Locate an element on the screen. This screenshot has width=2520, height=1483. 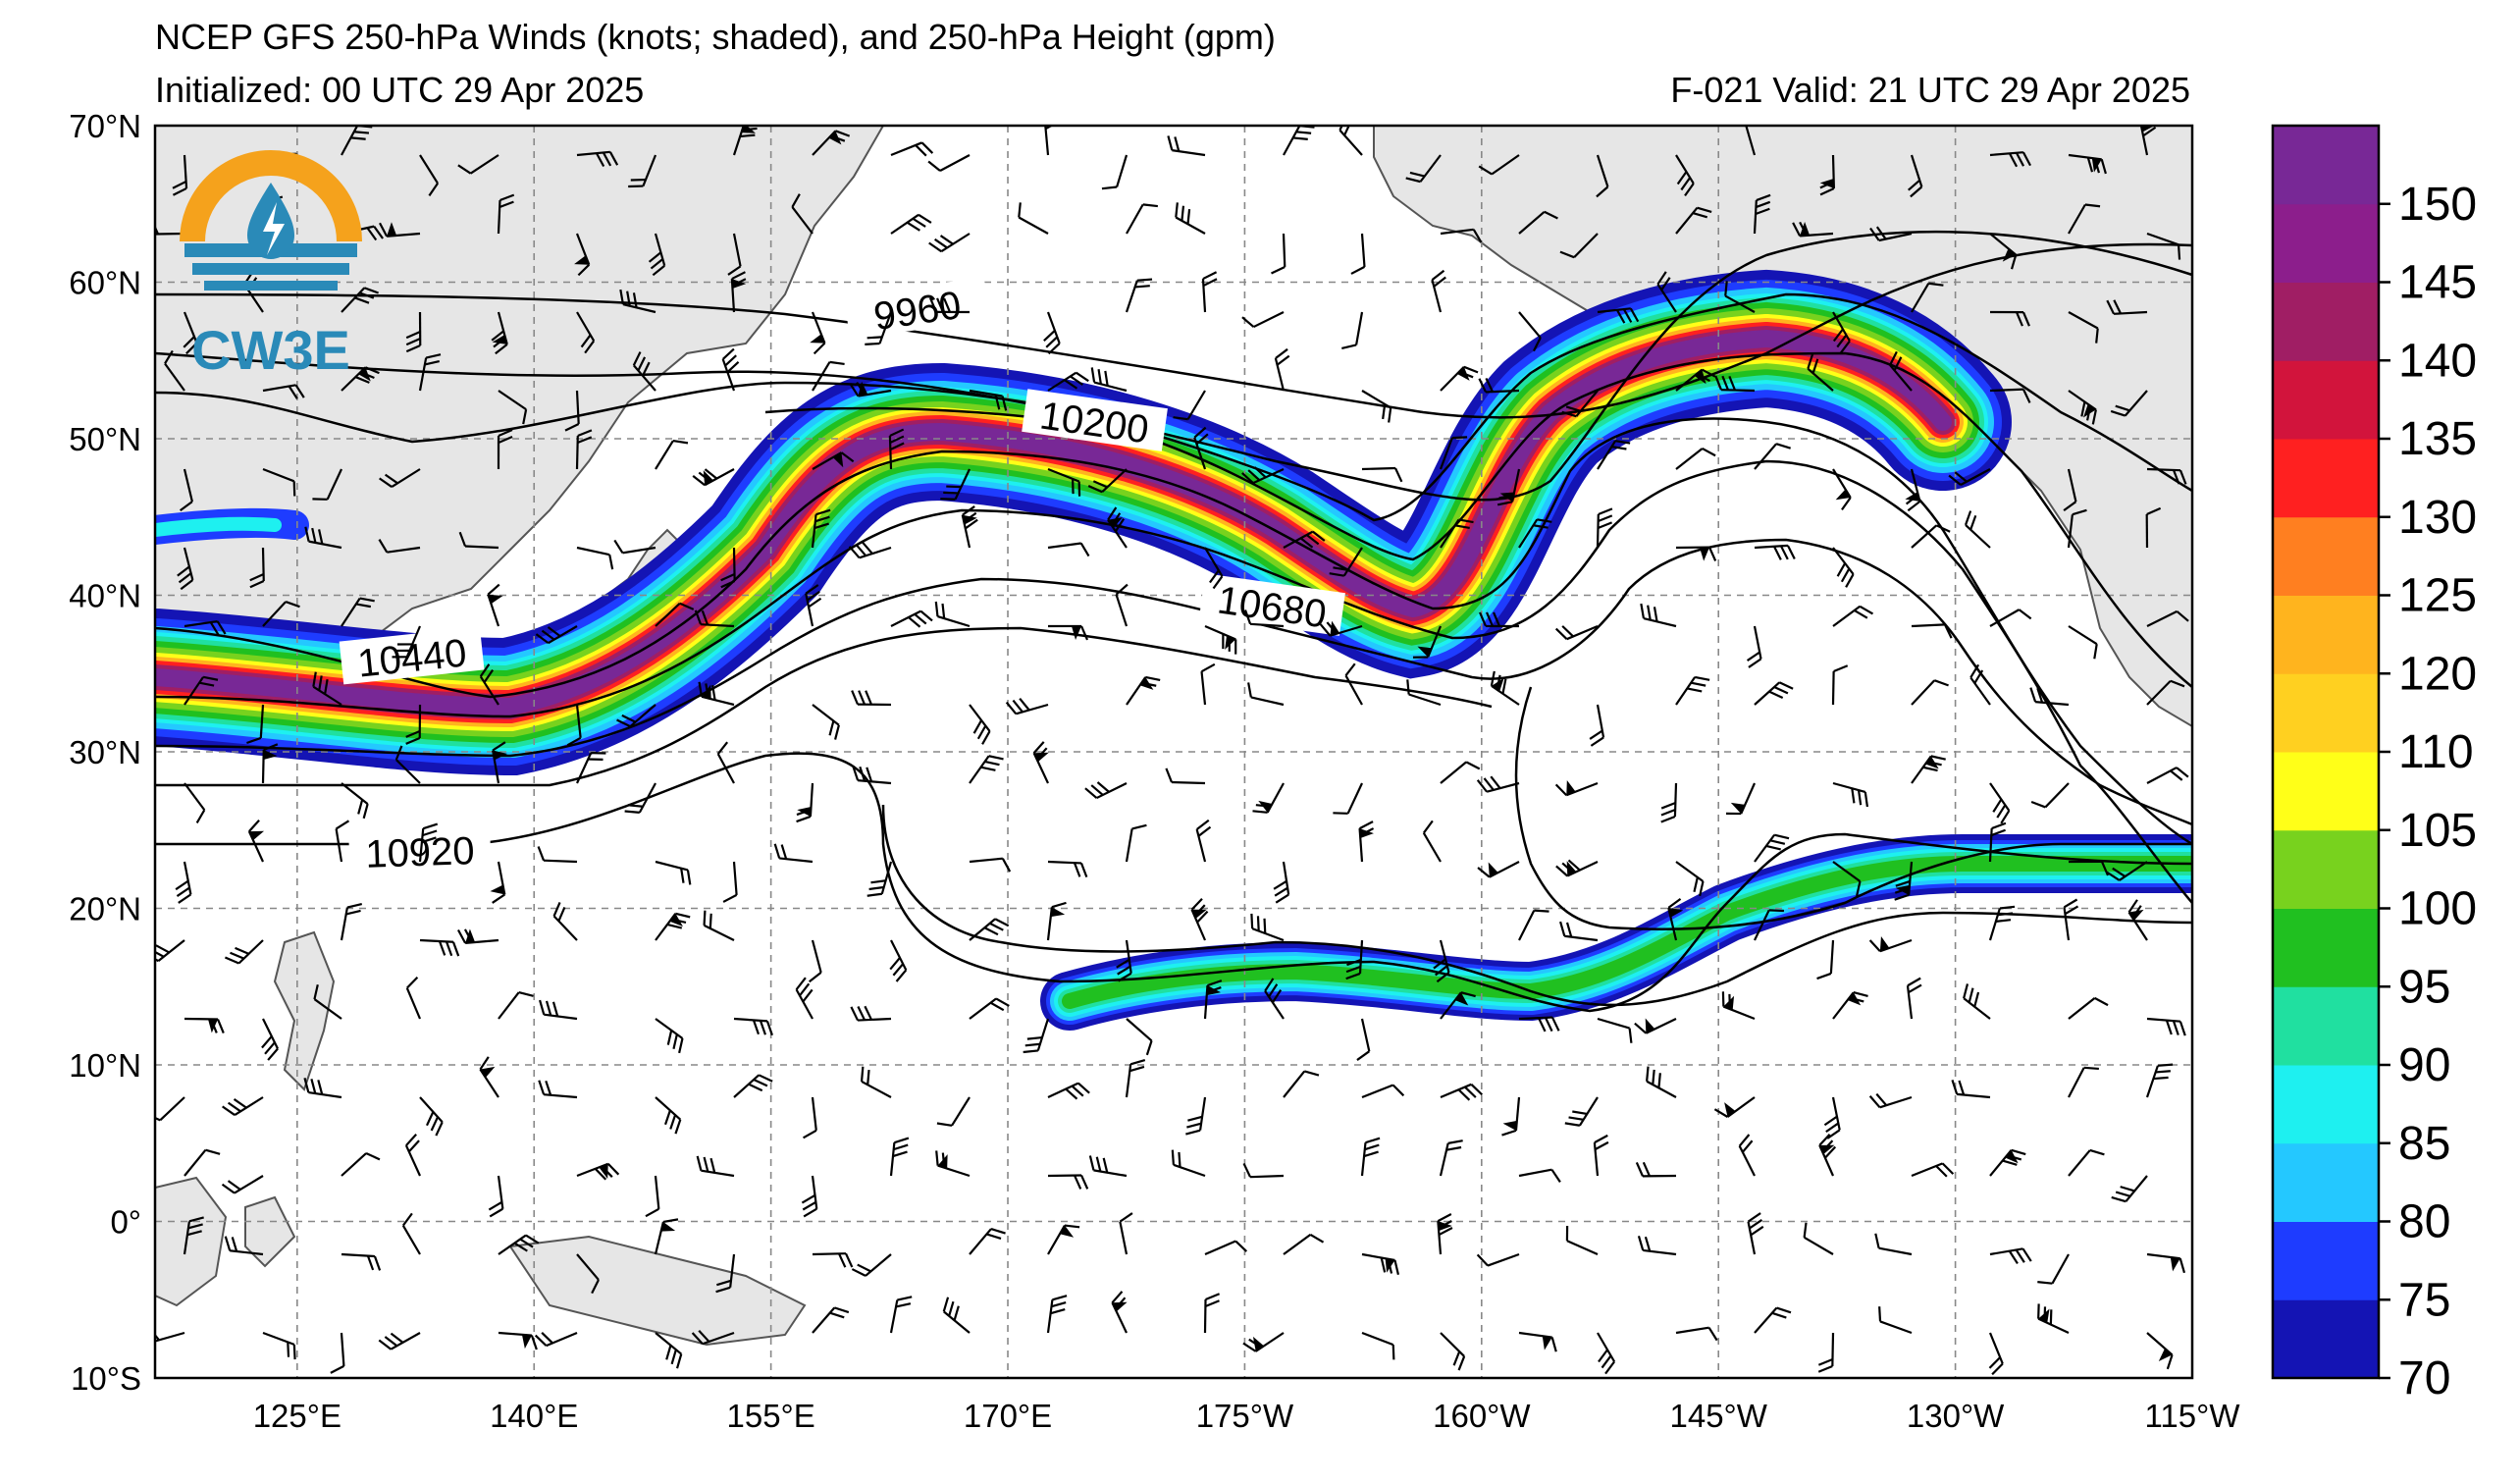
lat-label: 0° is located at coordinates (125, 1223).